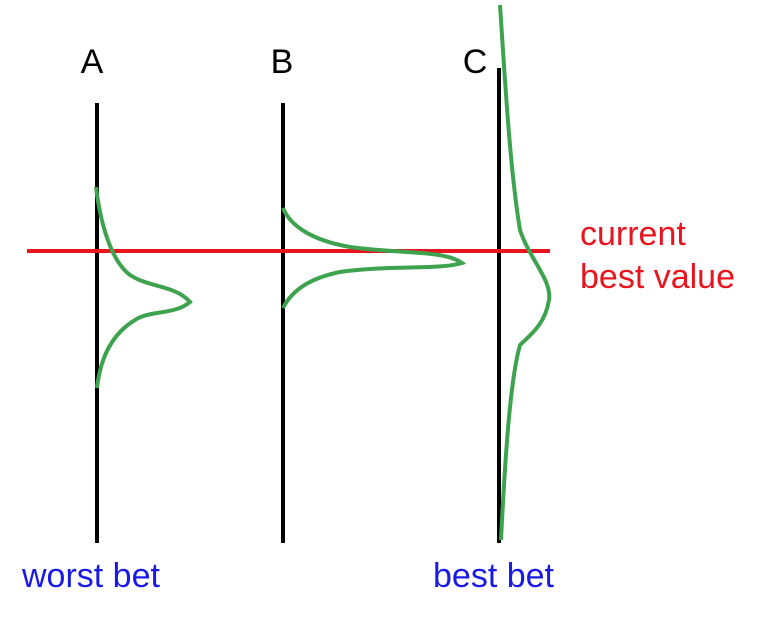 Image resolution: width=774 pixels, height=619 pixels. Describe the element at coordinates (374, 258) in the screenshot. I see `distribution-b` at that location.